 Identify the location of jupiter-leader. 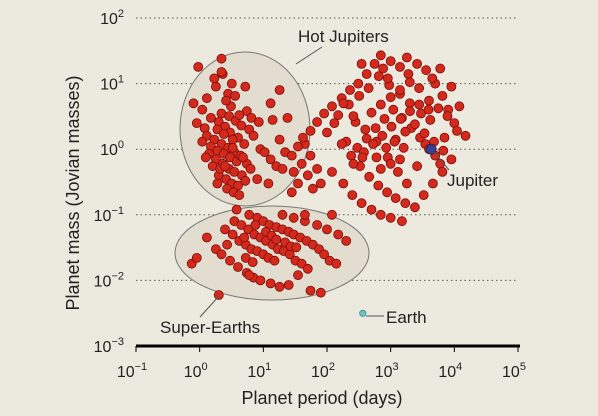
(441, 161).